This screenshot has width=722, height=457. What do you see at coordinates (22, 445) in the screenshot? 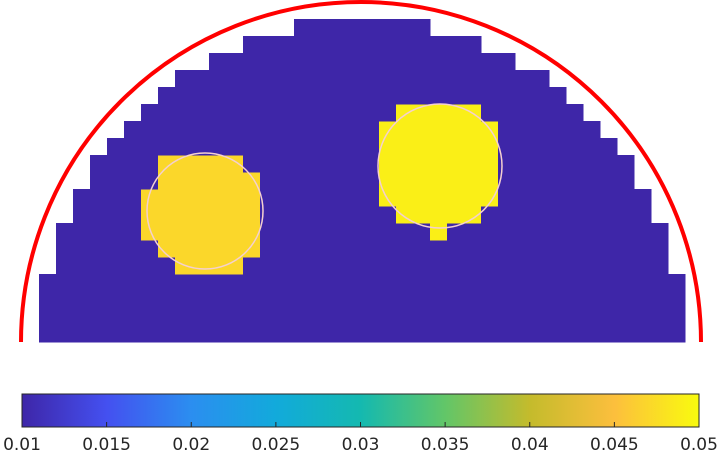
I see `tick-label: 0.01` at bounding box center [22, 445].